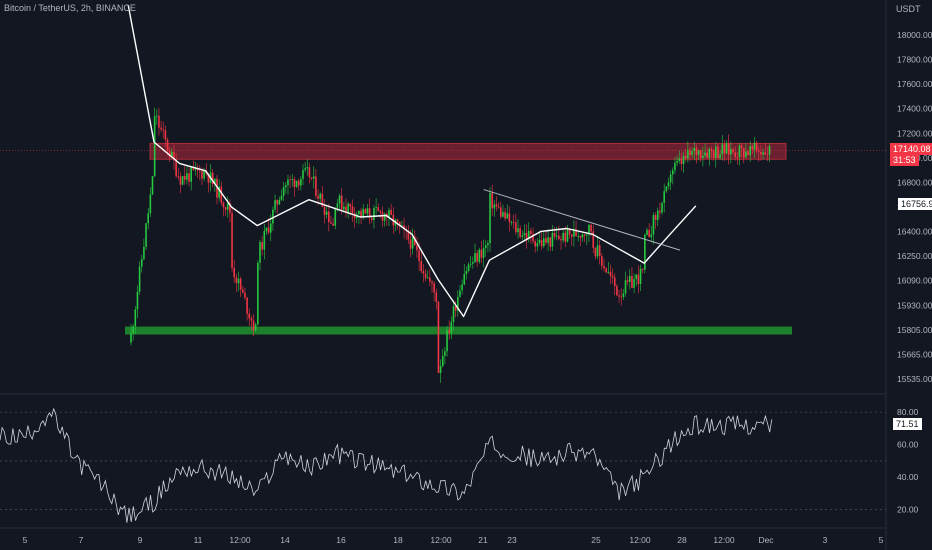 The width and height of the screenshot is (932, 550). What do you see at coordinates (908, 412) in the screenshot?
I see `rsi-tick-label: 80.00` at bounding box center [908, 412].